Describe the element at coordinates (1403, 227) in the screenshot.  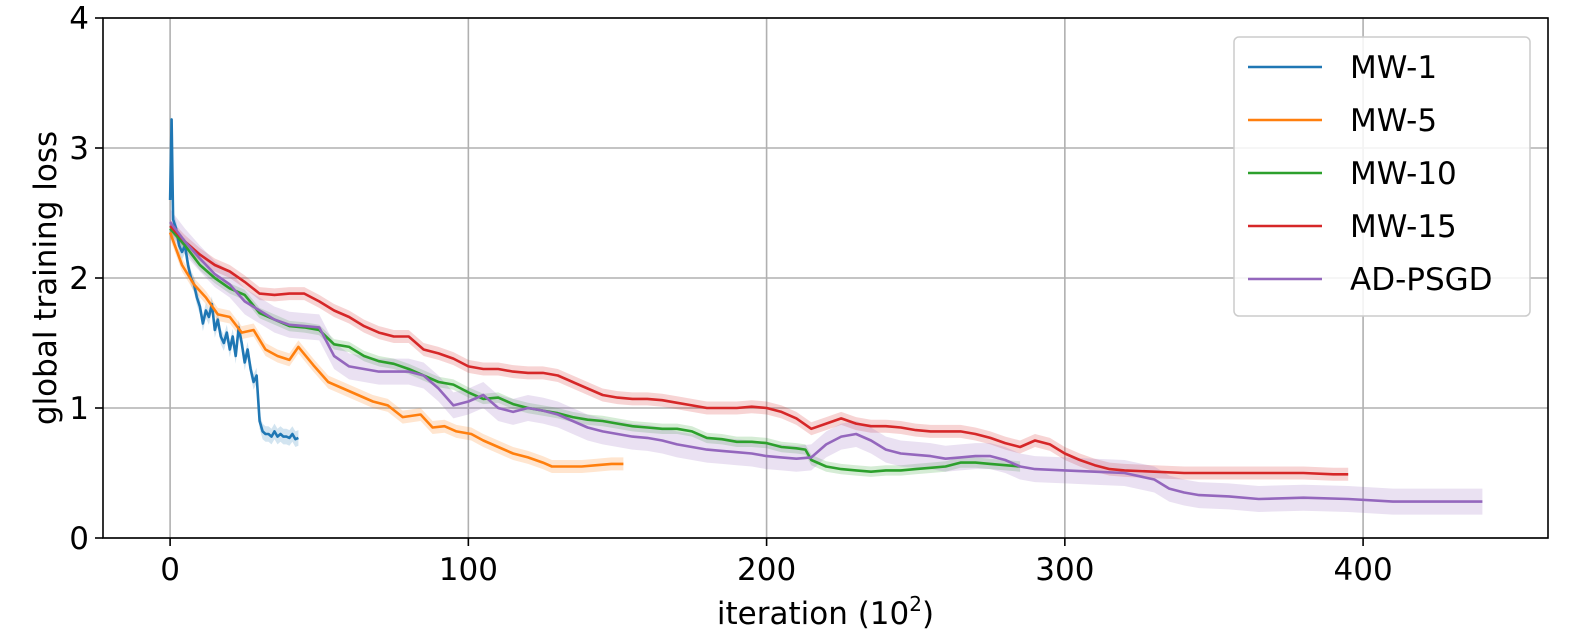
I see `legend-label-3: MW-15` at that location.